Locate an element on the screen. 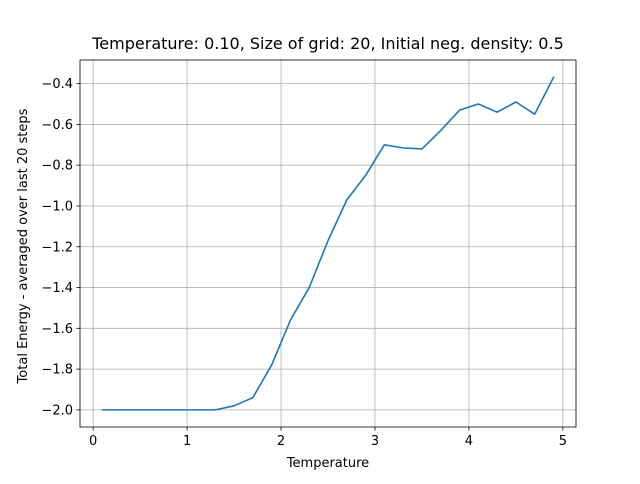 The width and height of the screenshot is (640, 484). y-tick-label: −0.6 is located at coordinates (57, 125).